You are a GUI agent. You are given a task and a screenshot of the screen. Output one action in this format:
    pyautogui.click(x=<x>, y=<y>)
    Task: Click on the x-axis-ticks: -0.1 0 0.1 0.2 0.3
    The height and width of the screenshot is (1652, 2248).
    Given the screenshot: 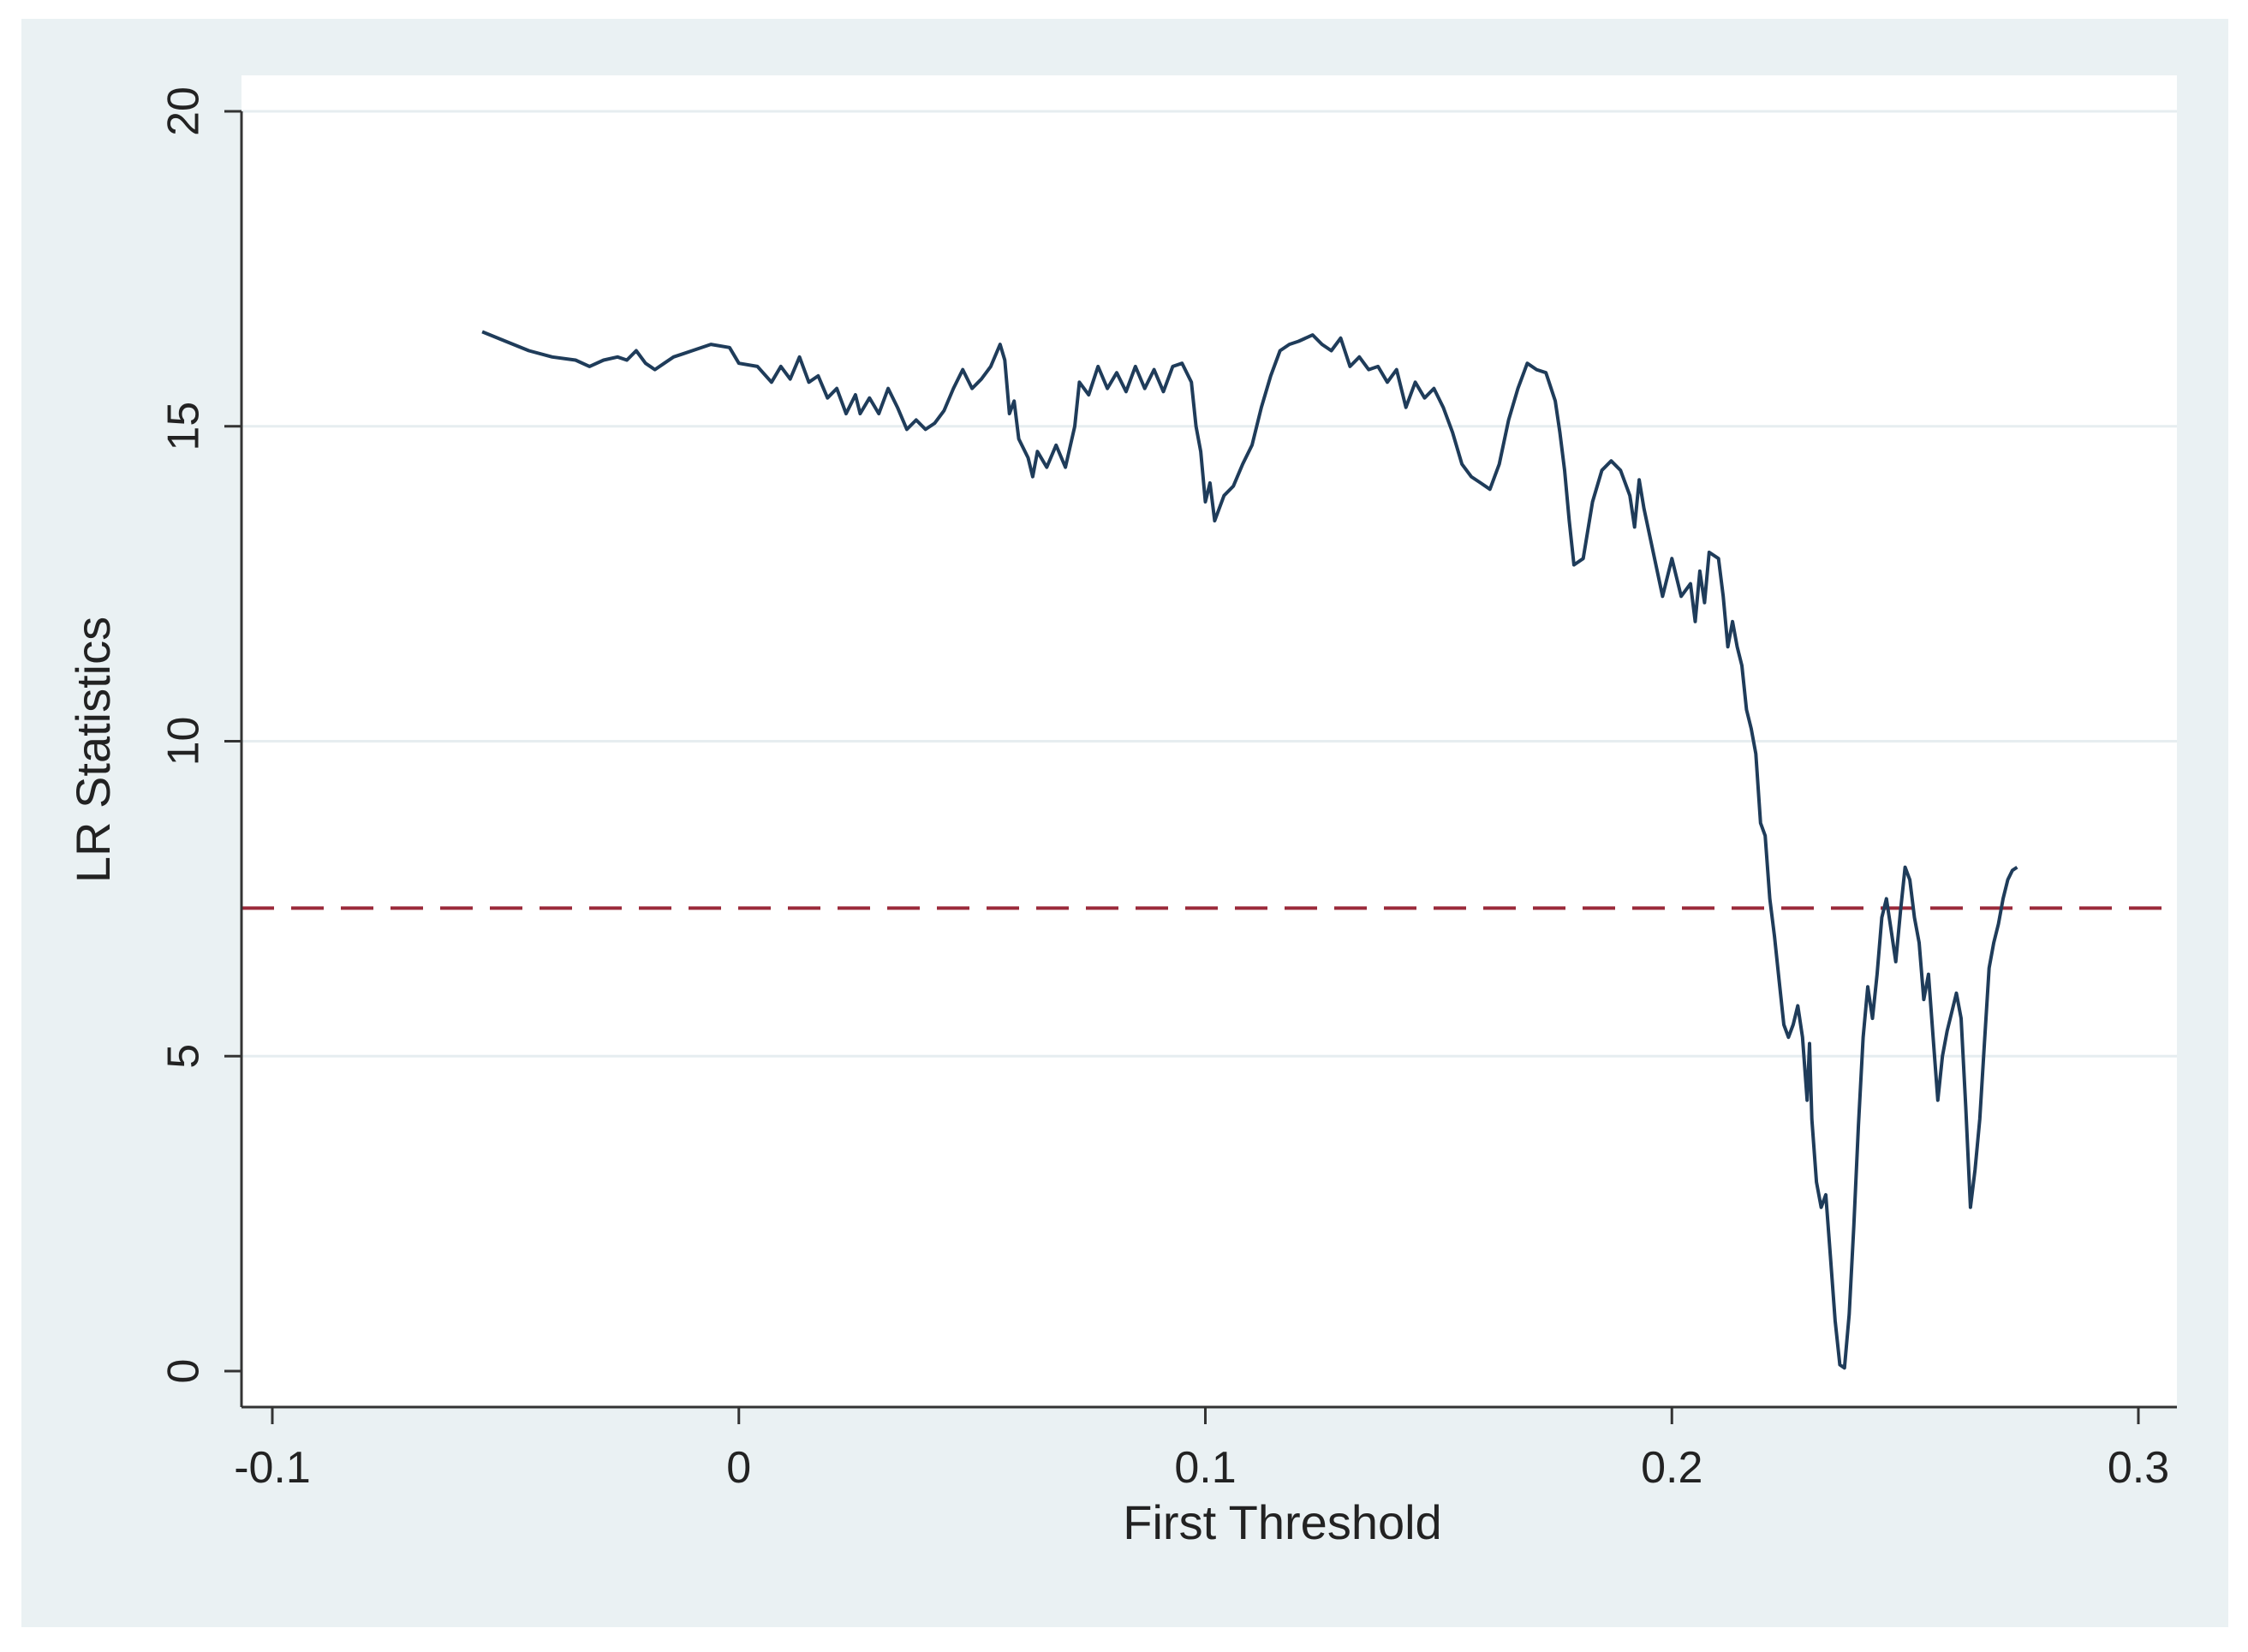 What is the action you would take?
    pyautogui.click(x=1201, y=1450)
    